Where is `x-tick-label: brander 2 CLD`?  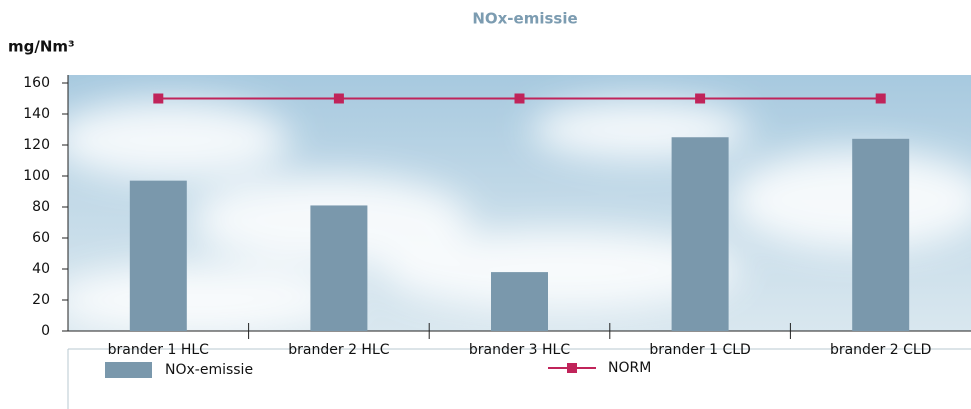
x-tick-label: brander 2 CLD is located at coordinates (881, 350).